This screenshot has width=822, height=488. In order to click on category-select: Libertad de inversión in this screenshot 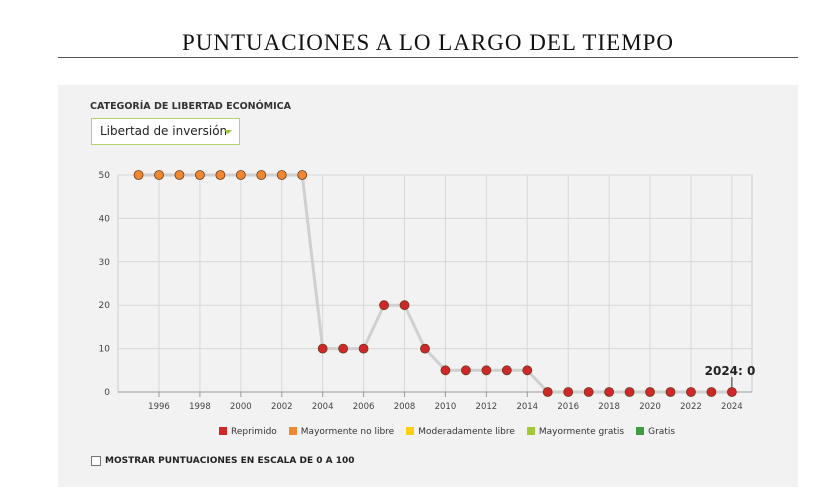, I will do `click(165, 131)`.